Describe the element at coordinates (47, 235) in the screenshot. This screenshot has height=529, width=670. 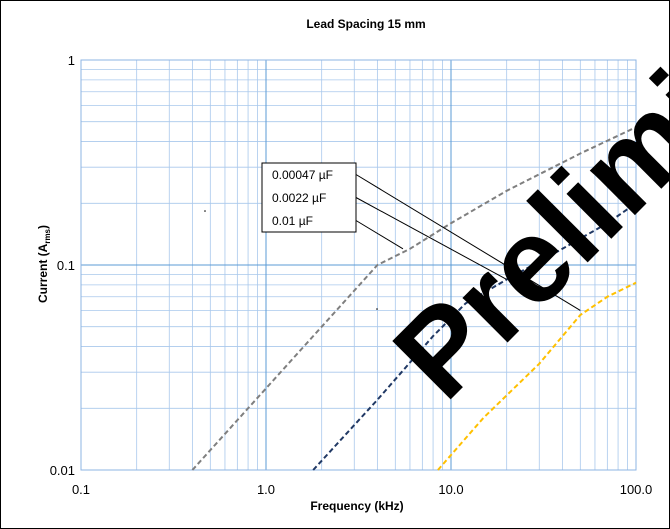
I see `y-axis-label-sub: rms` at that location.